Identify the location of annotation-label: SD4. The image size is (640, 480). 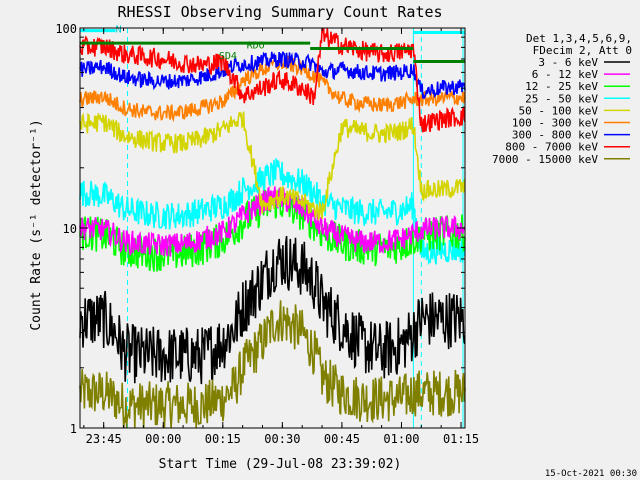
(228, 56).